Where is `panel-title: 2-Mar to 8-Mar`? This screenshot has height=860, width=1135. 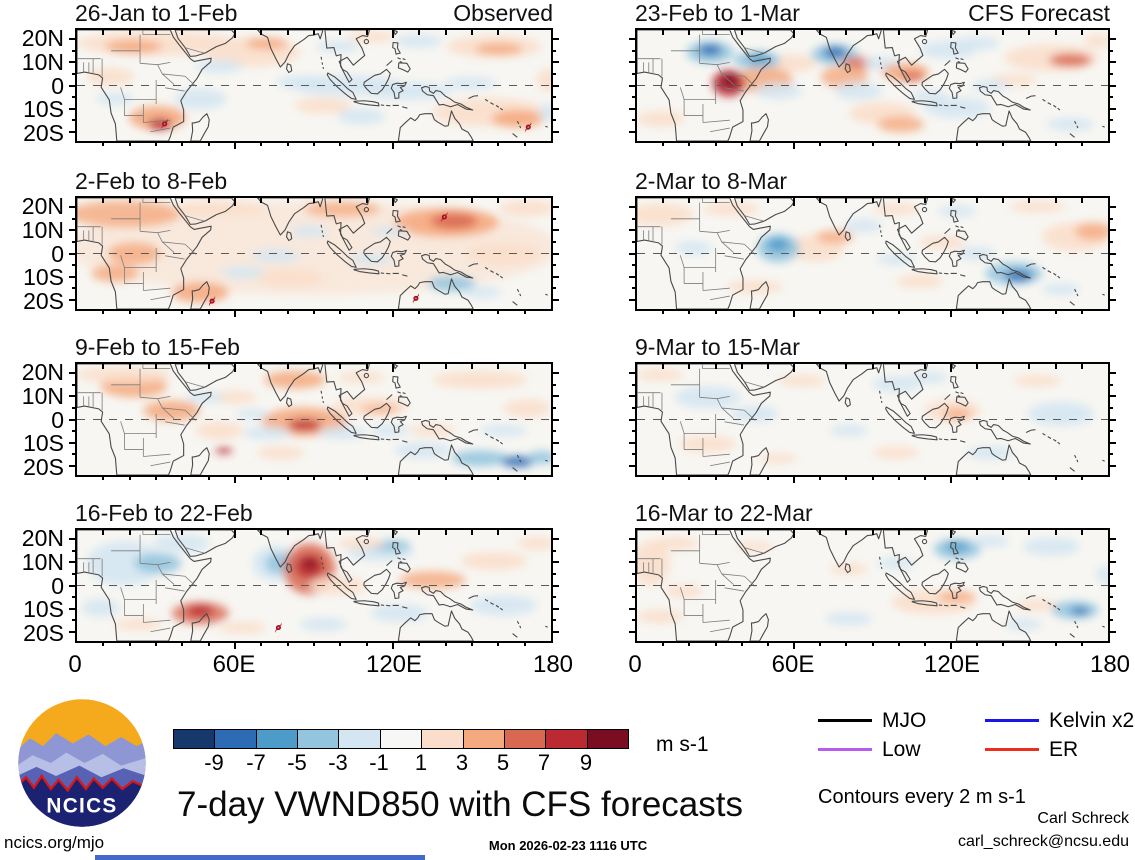 panel-title: 2-Mar to 8-Mar is located at coordinates (872, 181).